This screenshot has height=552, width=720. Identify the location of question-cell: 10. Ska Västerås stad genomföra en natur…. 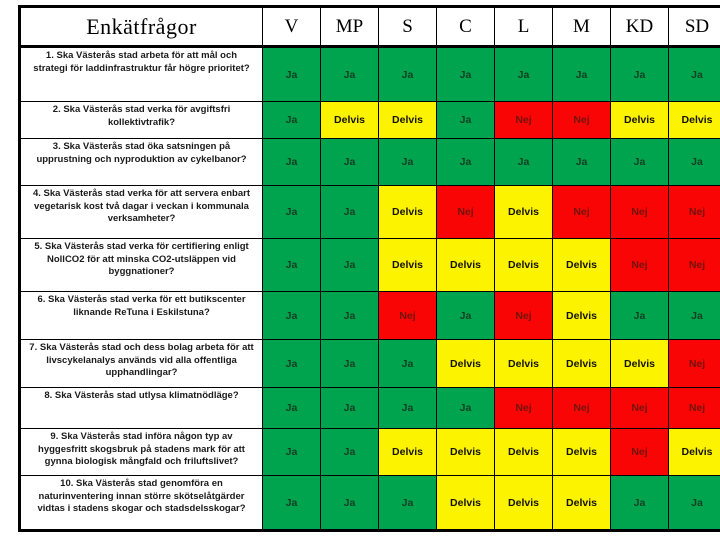
(141, 503).